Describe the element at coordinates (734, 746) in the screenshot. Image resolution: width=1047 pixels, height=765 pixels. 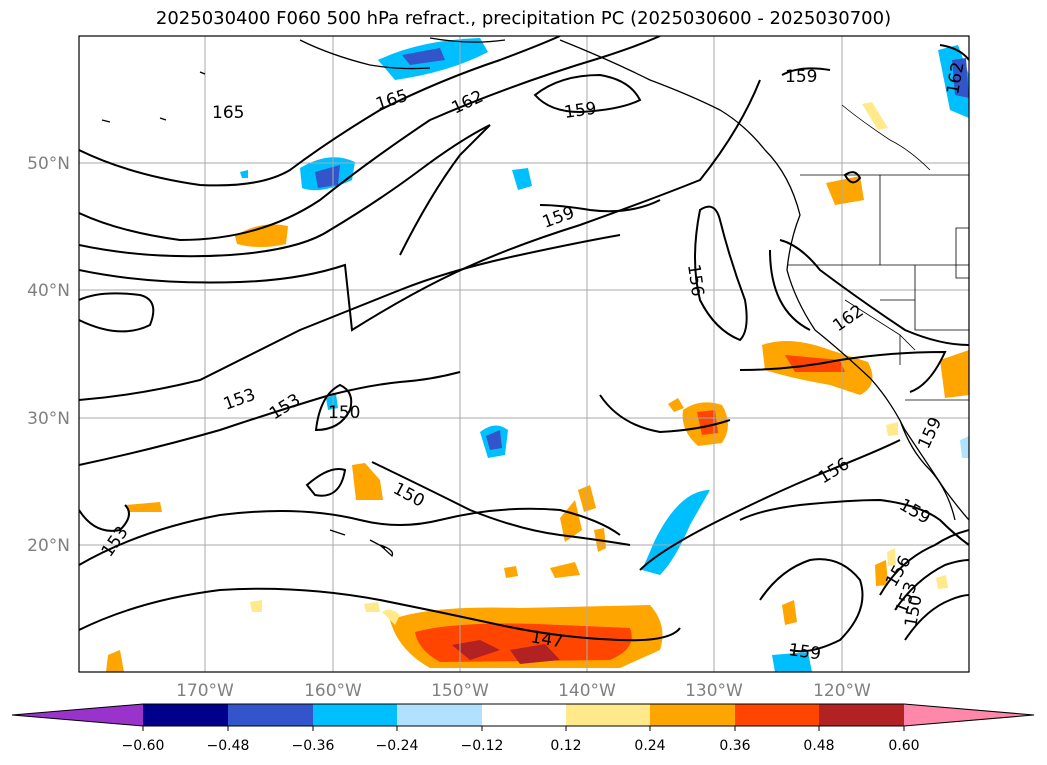
I see `colorbar-tick-label: 0.36` at that location.